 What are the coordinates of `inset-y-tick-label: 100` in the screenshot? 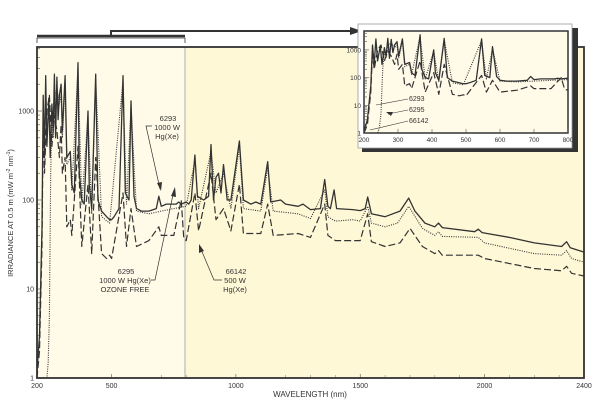 It's located at (355, 78).